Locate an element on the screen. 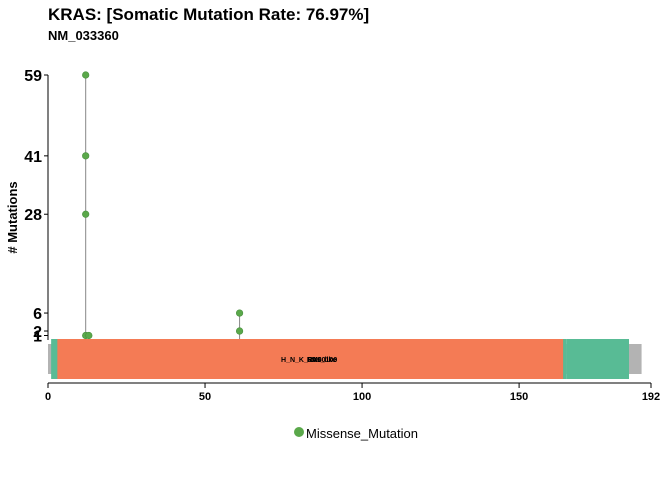  y-tick-label: 6 is located at coordinates (37, 314).